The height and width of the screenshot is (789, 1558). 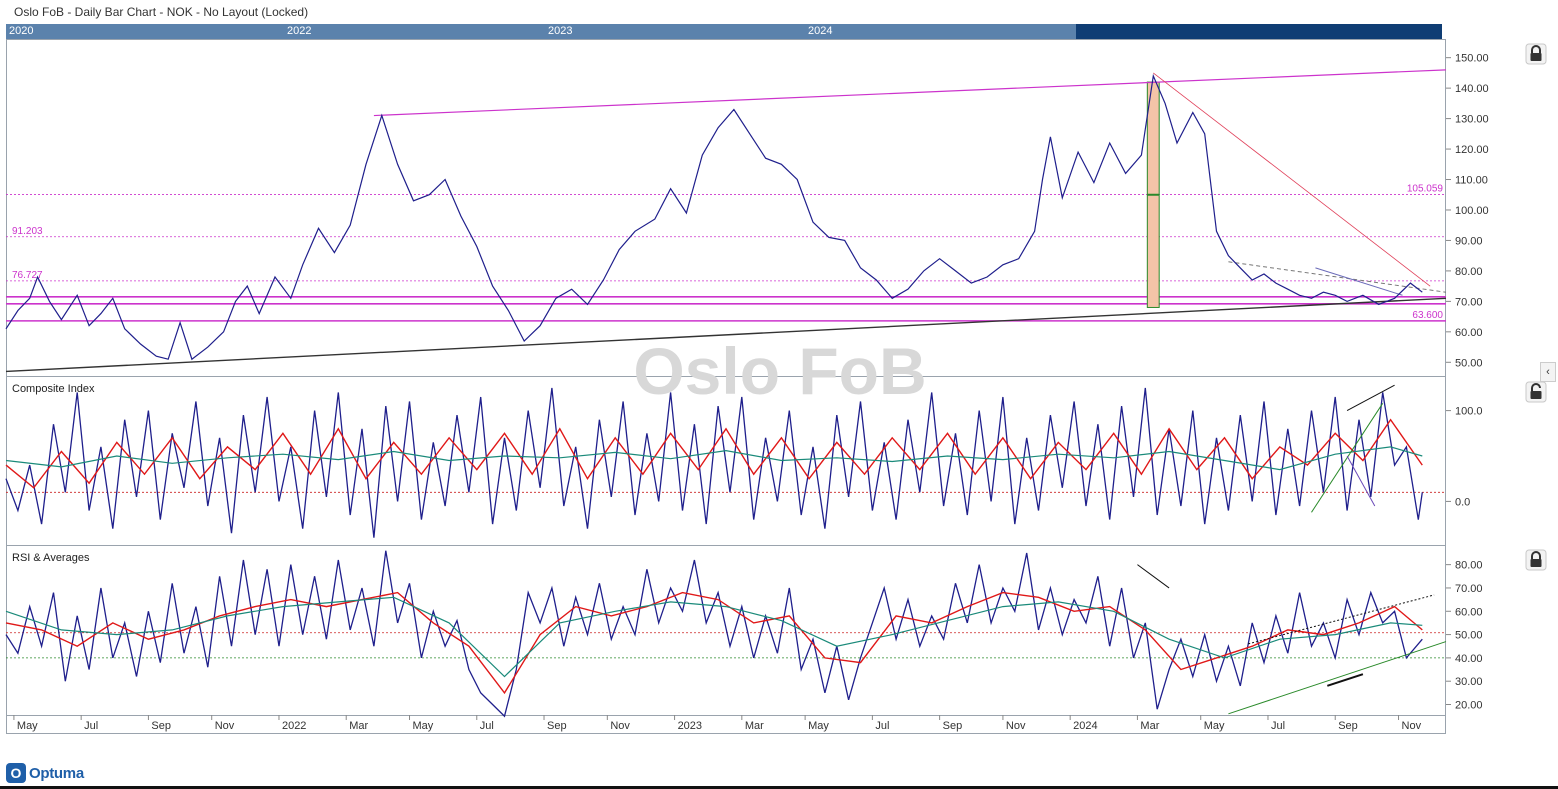 I want to click on chevron-left-icon: ‹, so click(x=1548, y=372).